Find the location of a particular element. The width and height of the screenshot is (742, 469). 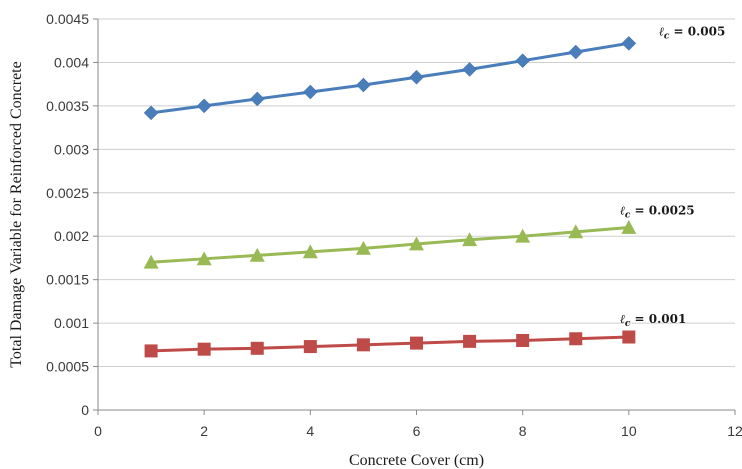

y-tick-label: 0.004 is located at coordinates (71, 62).